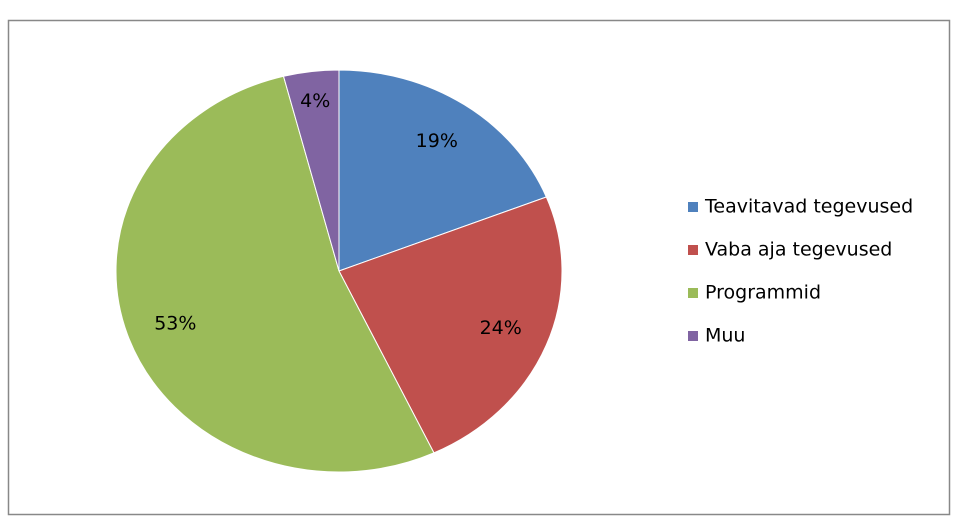 The width and height of the screenshot is (960, 521). Describe the element at coordinates (501, 328) in the screenshot. I see `data-label: 24%` at that location.